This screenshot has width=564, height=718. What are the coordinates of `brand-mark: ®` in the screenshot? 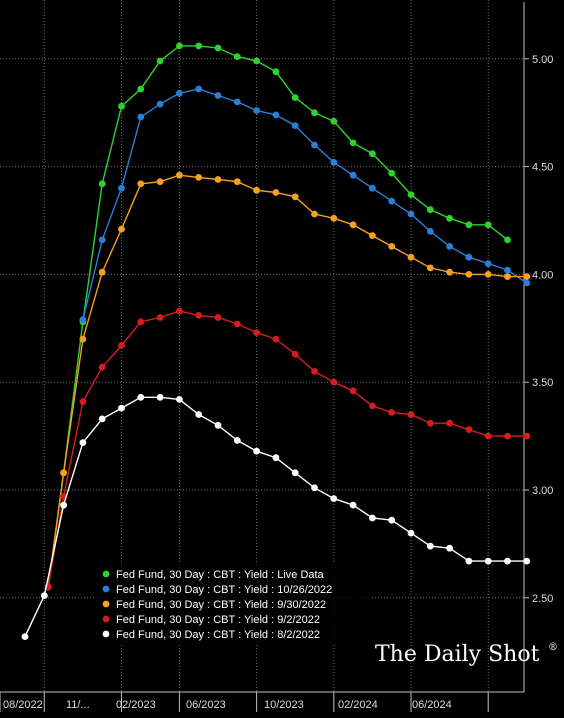 It's located at (553, 647).